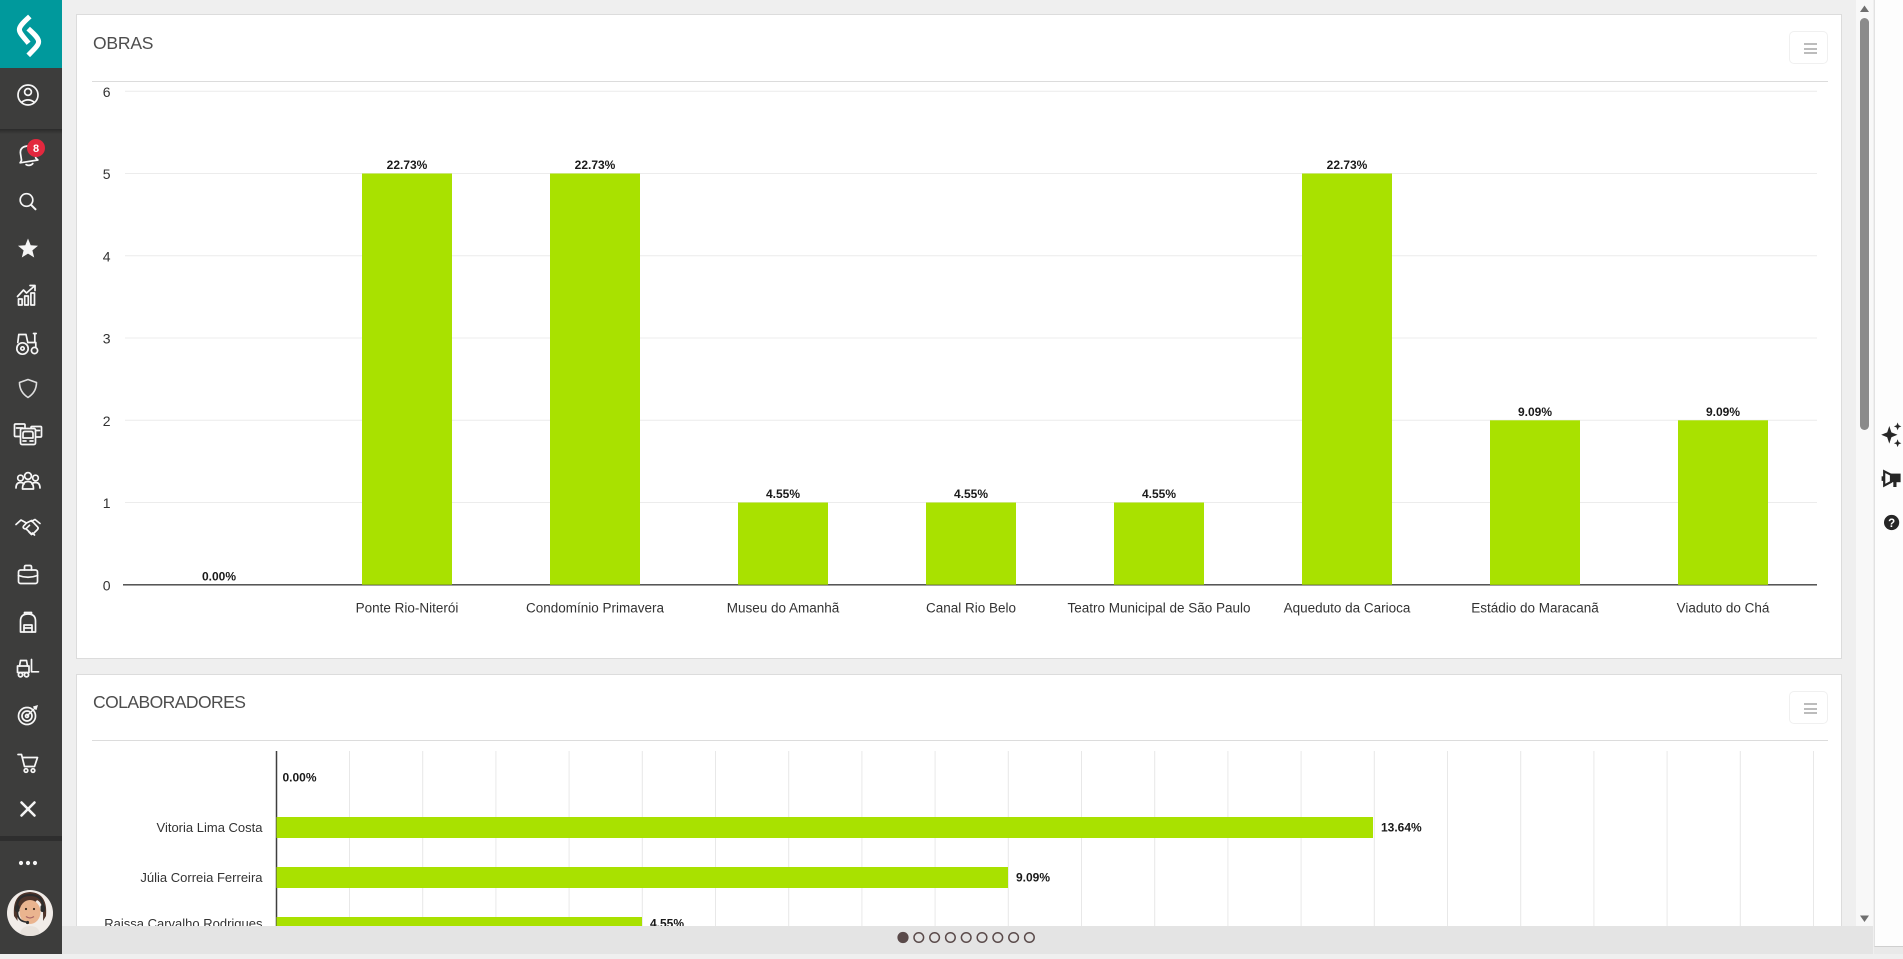 The height and width of the screenshot is (959, 1903). What do you see at coordinates (107, 585) in the screenshot?
I see `svg-text: 0` at bounding box center [107, 585].